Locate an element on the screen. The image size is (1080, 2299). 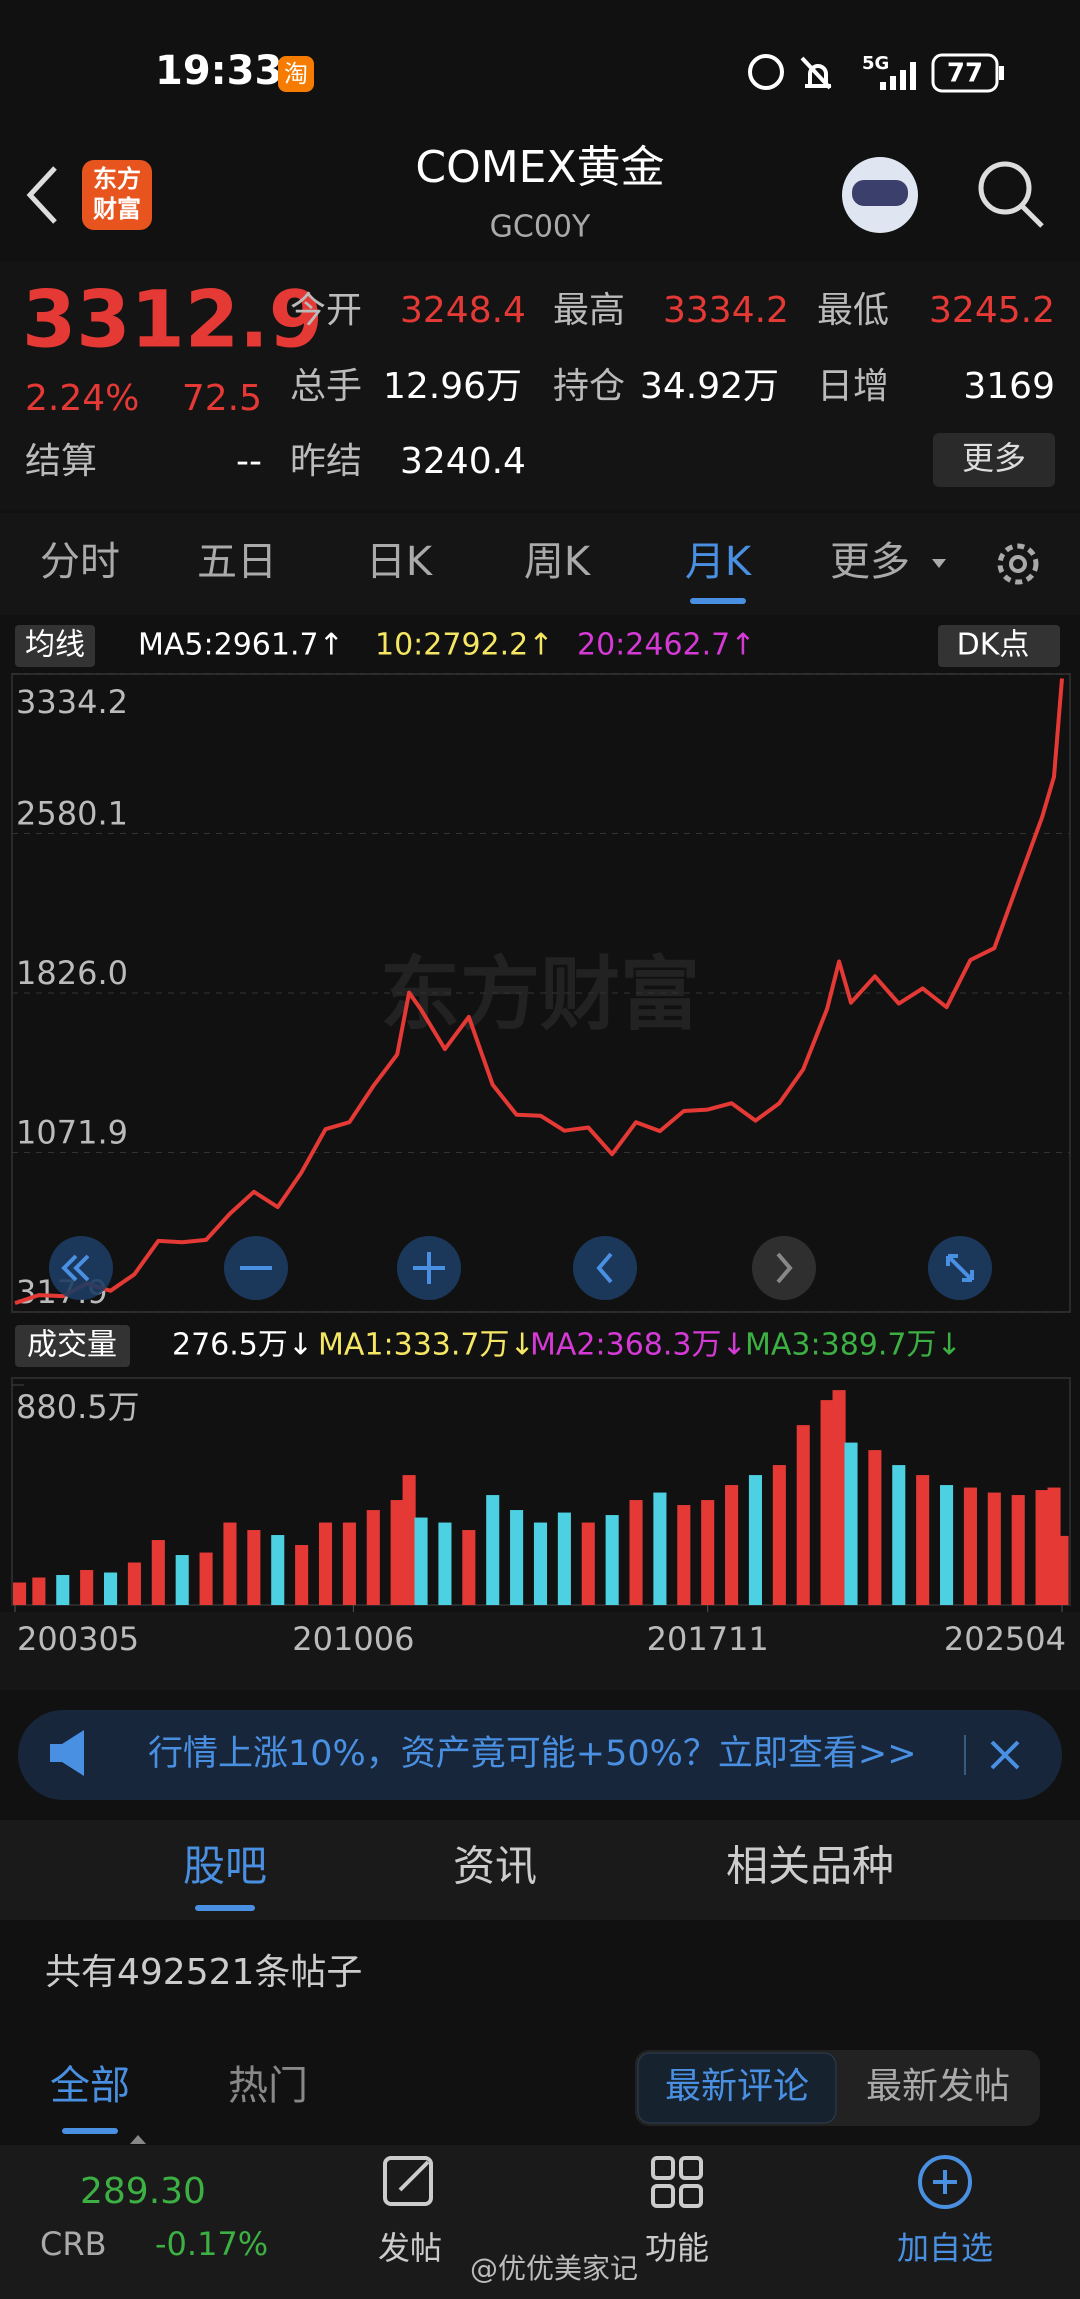
add-plus is located at coordinates (945, 2182).